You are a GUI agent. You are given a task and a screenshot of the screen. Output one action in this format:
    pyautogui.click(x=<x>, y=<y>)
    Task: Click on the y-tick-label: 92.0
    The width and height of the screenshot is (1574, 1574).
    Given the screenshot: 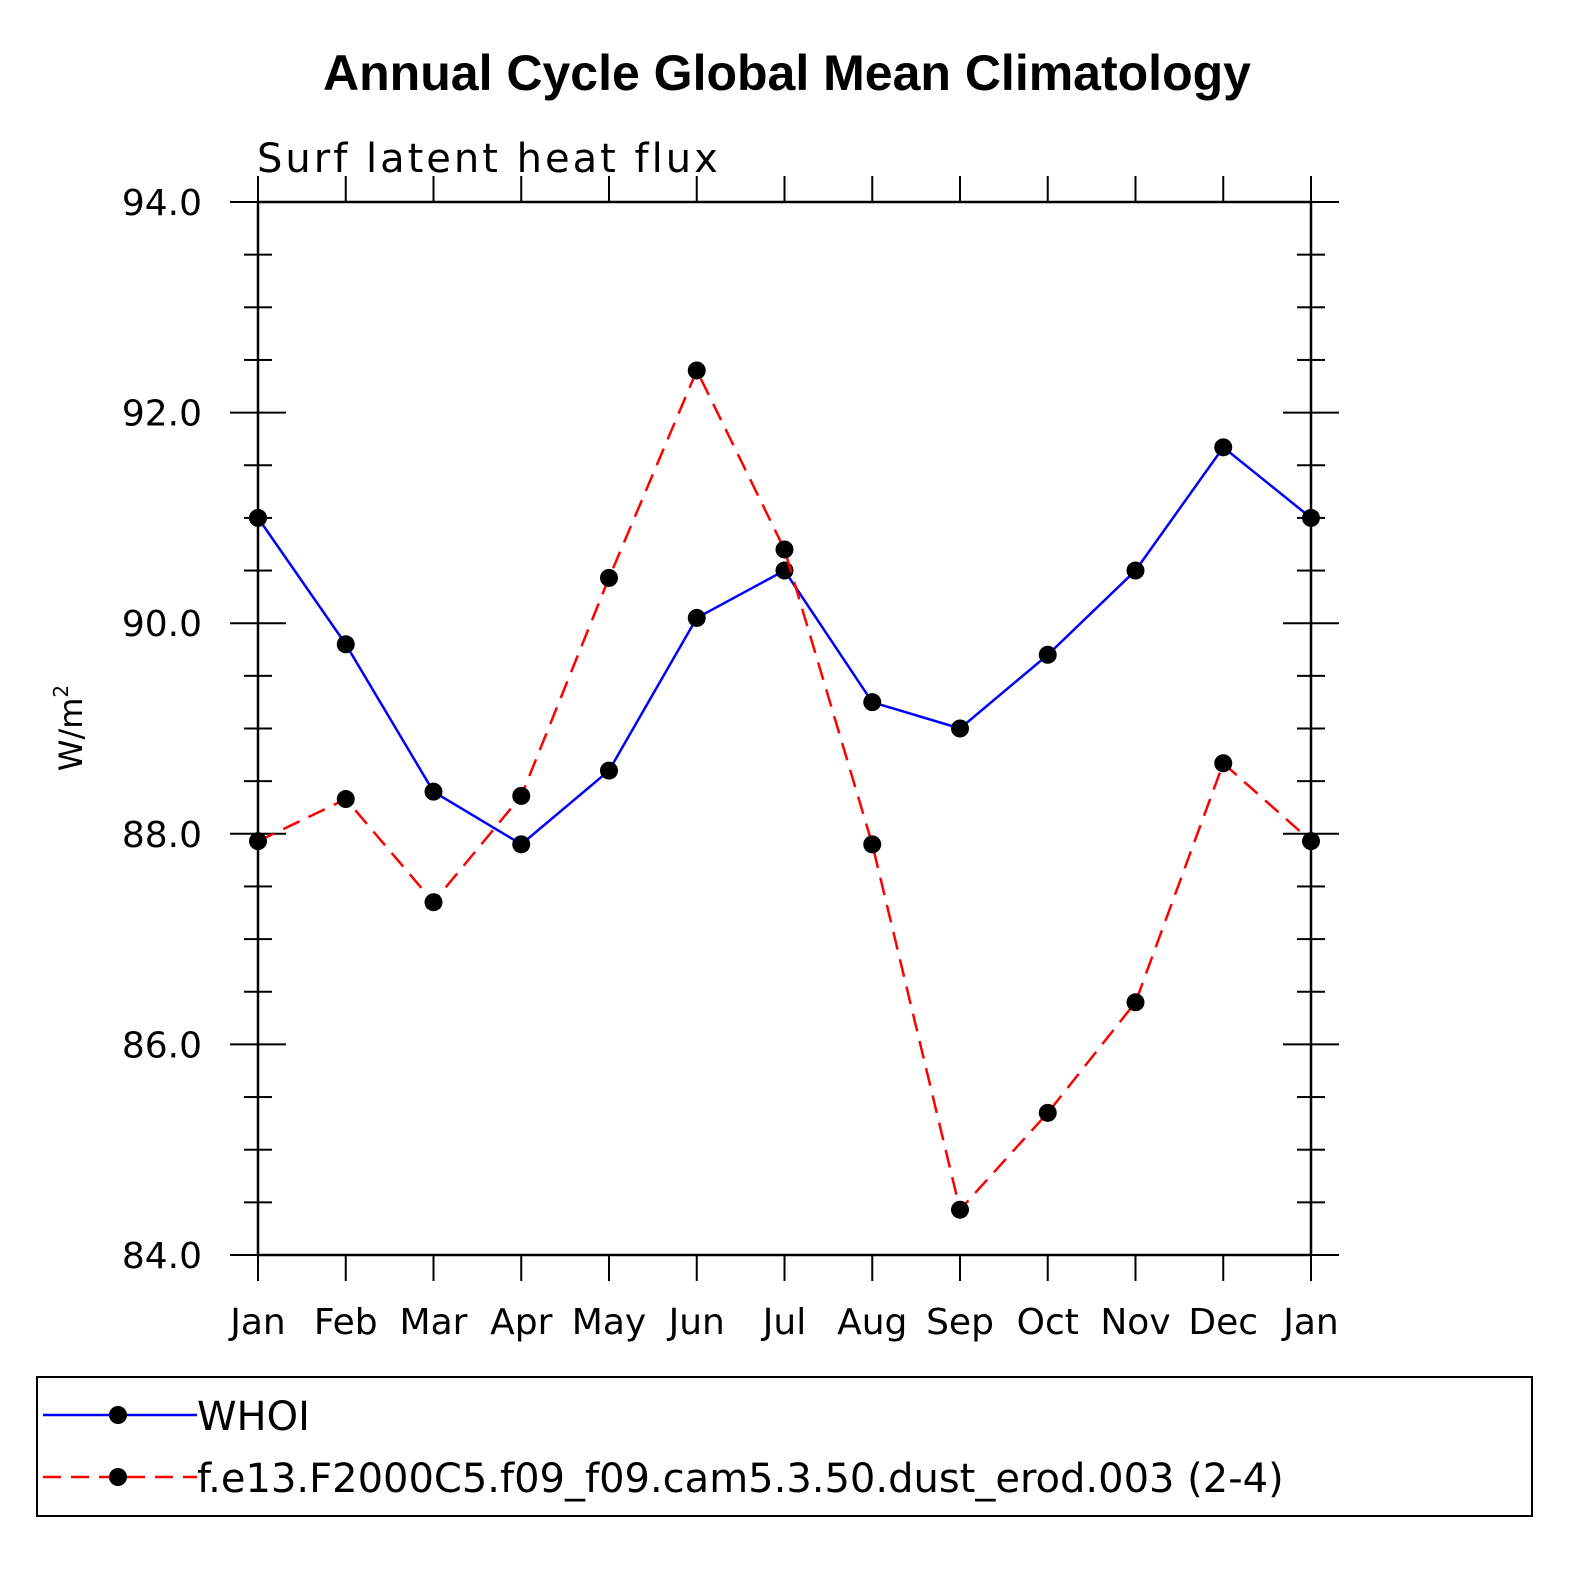 What is the action you would take?
    pyautogui.click(x=162, y=414)
    